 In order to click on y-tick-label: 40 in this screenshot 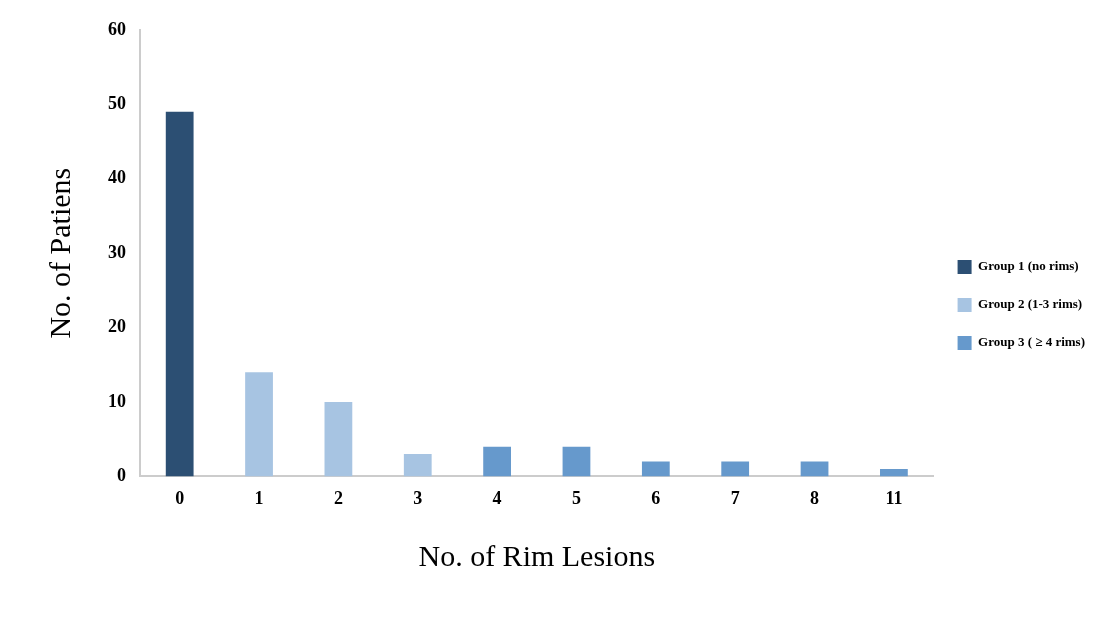, I will do `click(117, 177)`.